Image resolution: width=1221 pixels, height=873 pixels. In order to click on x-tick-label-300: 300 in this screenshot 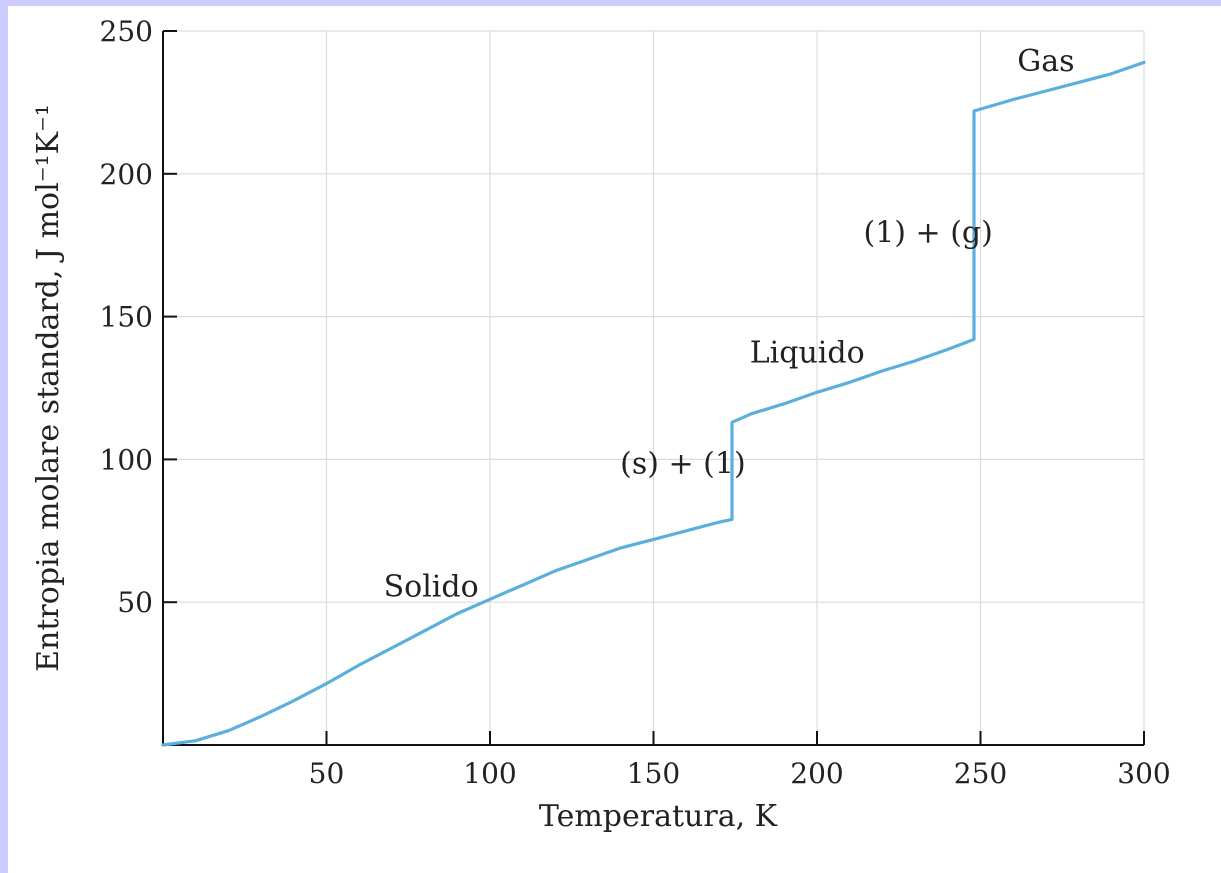, I will do `click(1143, 773)`.